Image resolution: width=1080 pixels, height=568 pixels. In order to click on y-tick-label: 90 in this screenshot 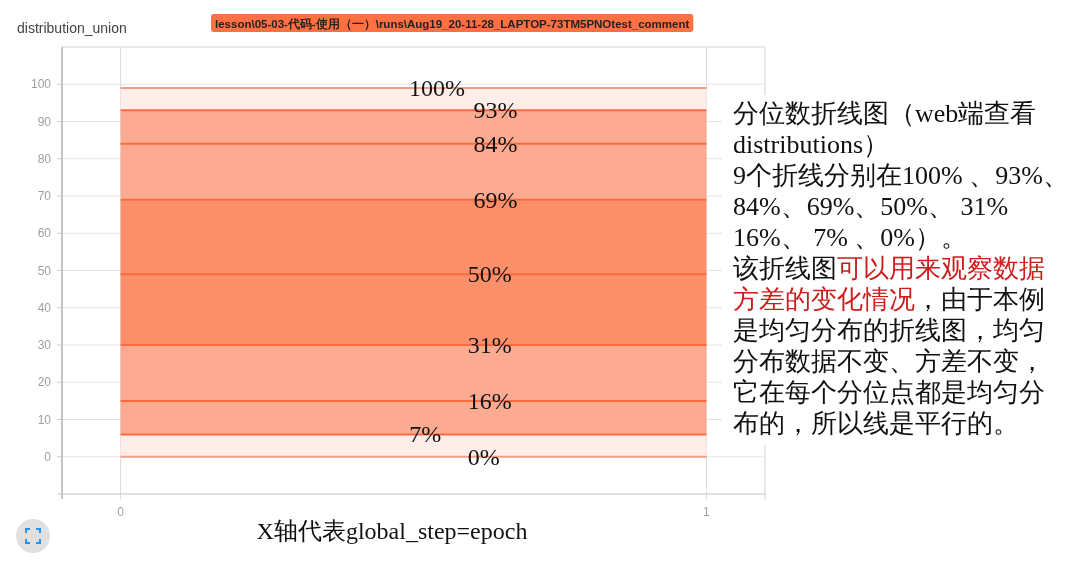, I will do `click(44, 121)`.